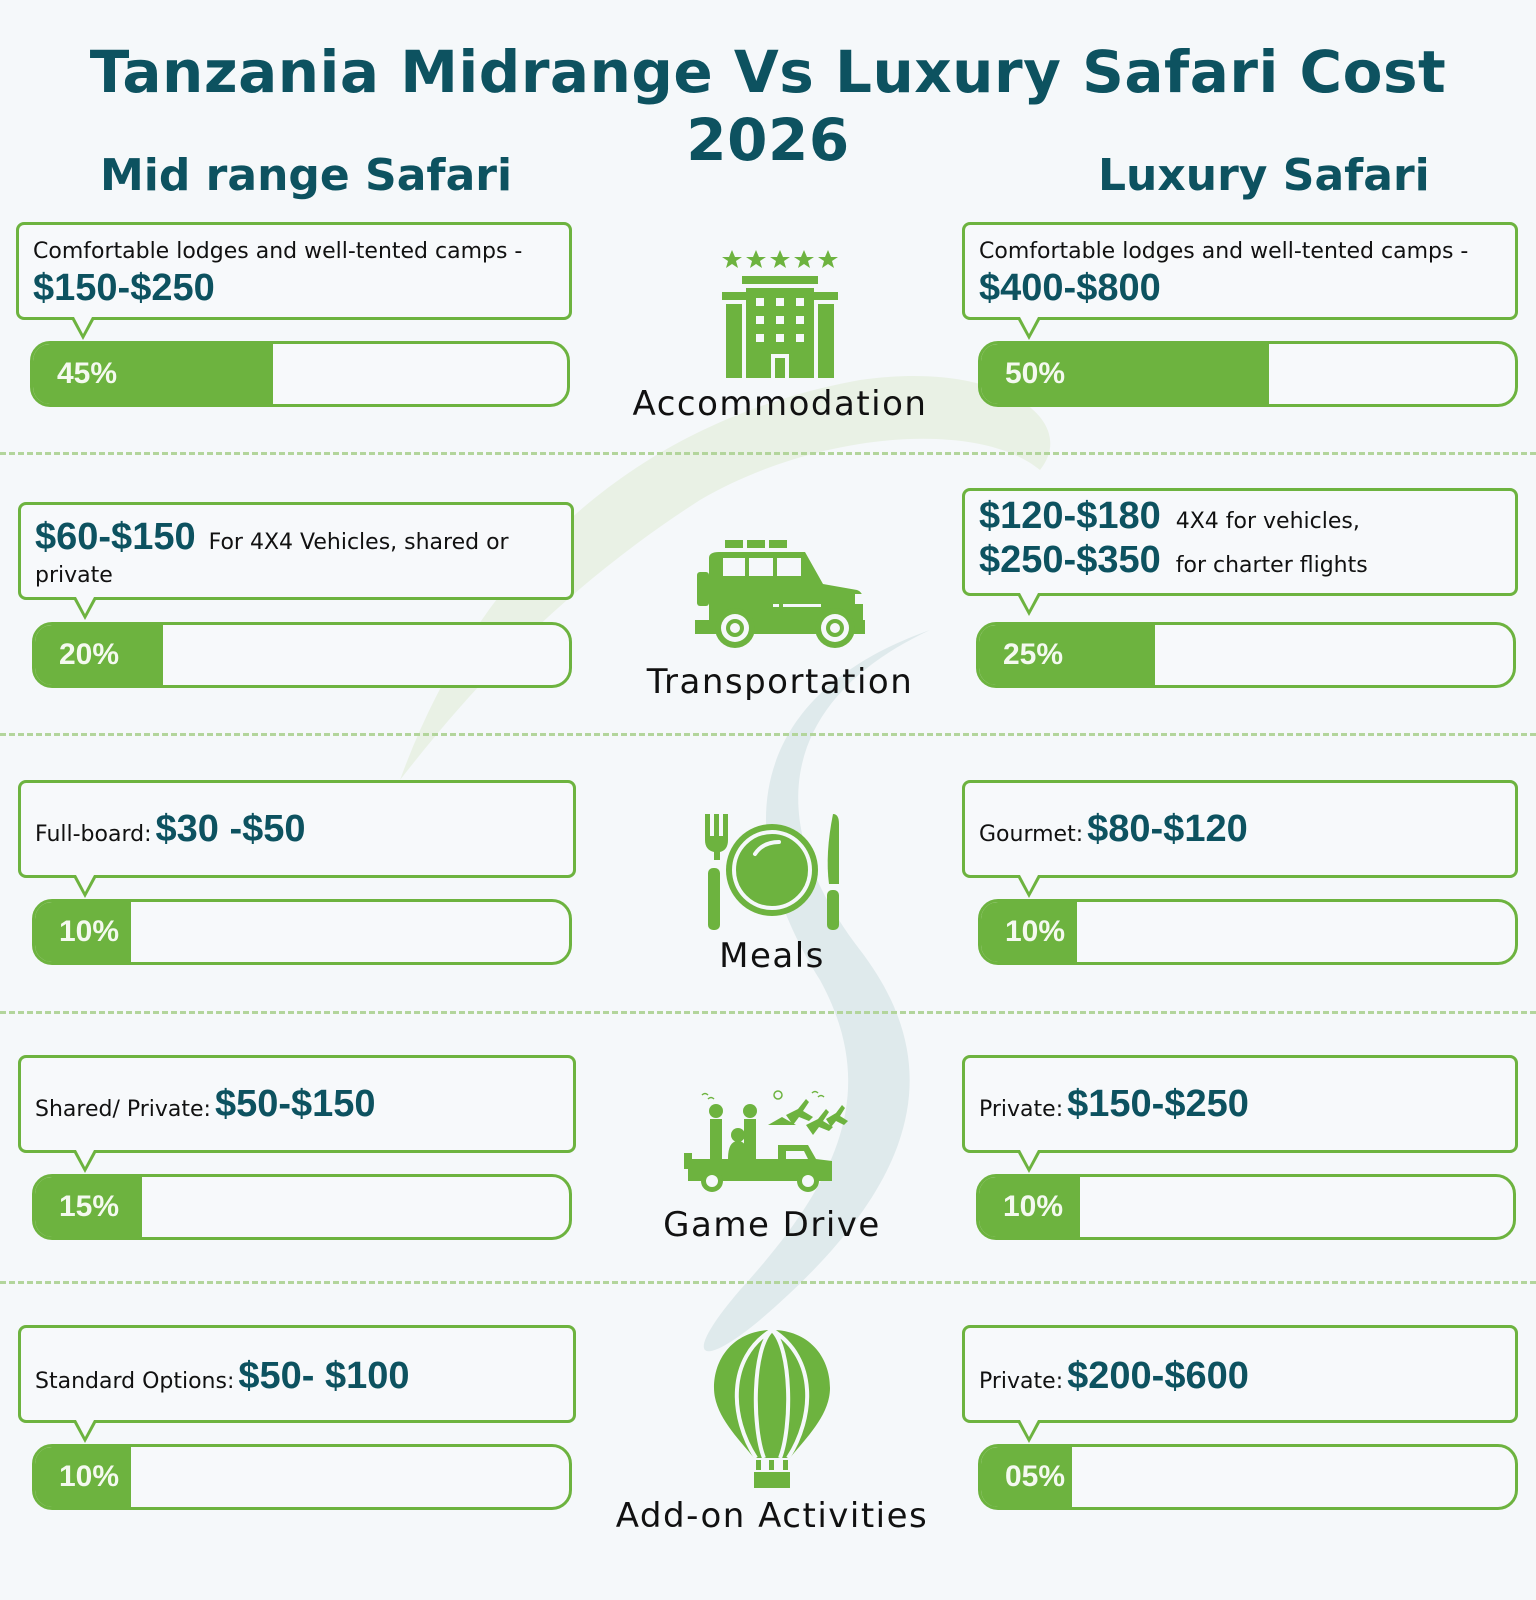 Image resolution: width=1536 pixels, height=1600 pixels. Describe the element at coordinates (302, 655) in the screenshot. I see `midrange-transportation-bar: 20%` at that location.